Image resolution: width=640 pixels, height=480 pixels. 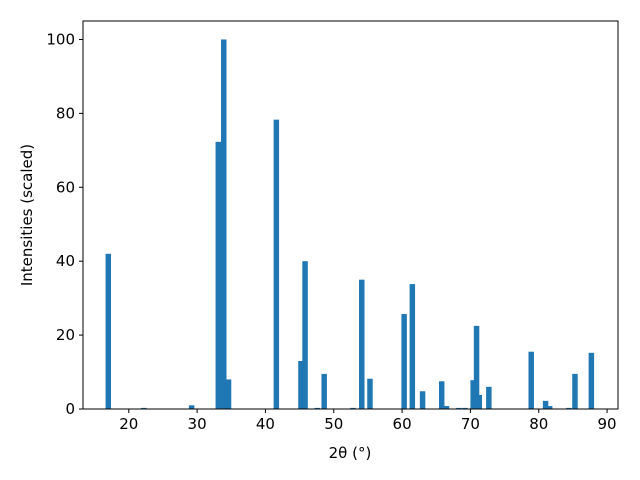 I want to click on y-tick-label: 80, so click(x=65, y=113).